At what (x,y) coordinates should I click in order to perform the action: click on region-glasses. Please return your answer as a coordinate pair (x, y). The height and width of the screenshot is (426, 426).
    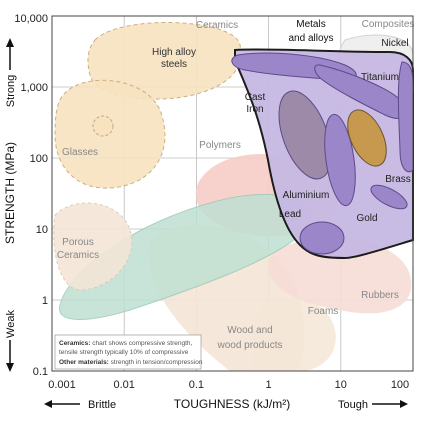
    Looking at the image, I should click on (110, 134).